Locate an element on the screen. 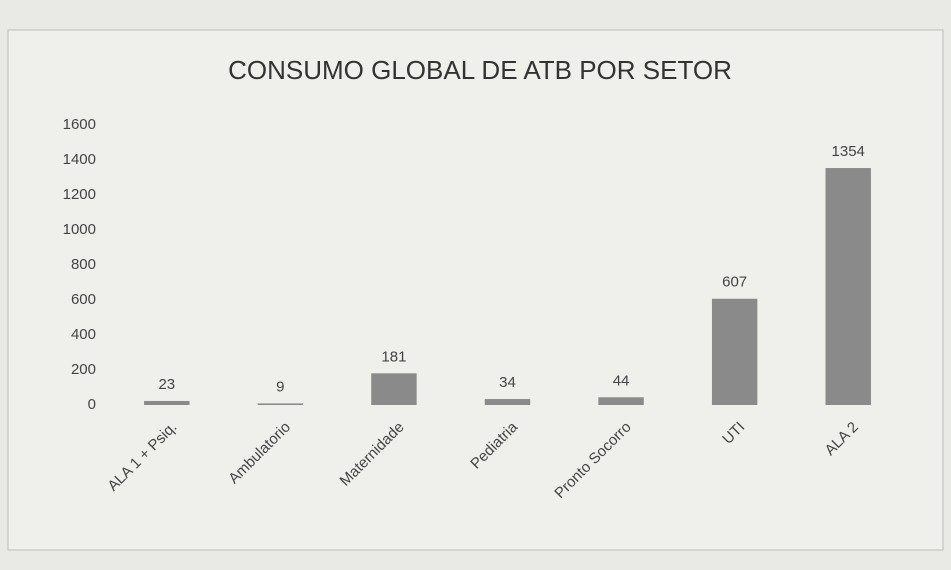 Image resolution: width=951 pixels, height=570 pixels. value-label: 23 is located at coordinates (166, 384).